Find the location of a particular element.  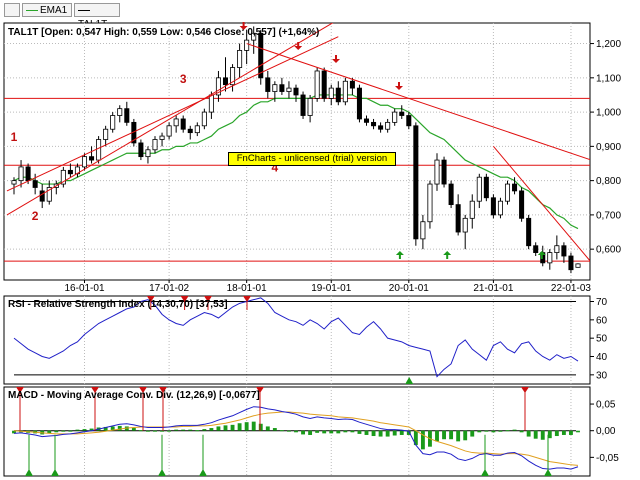

macd-sell-marker-icon is located at coordinates (20, 390).